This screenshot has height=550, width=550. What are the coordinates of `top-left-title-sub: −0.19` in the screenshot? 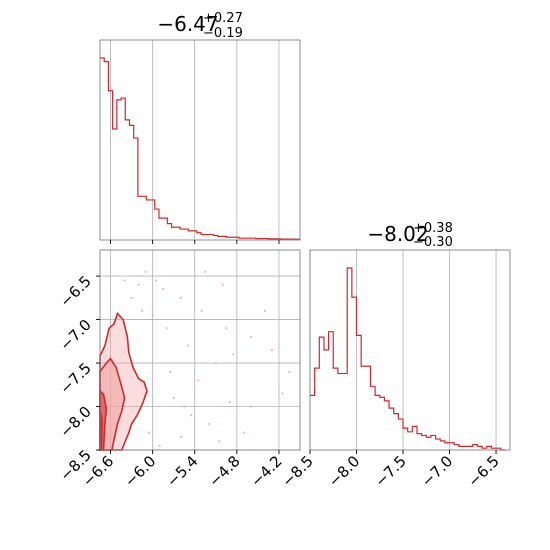 It's located at (223, 33).